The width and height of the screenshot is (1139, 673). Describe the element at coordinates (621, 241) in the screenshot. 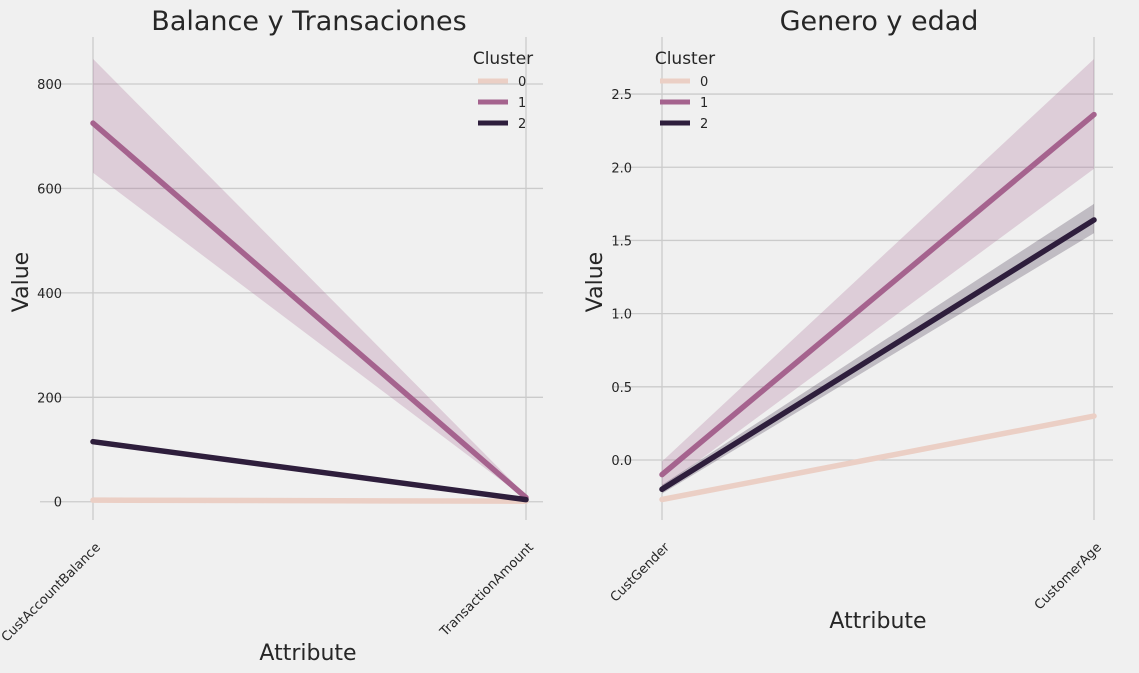

I see `y-tick-label: 1.5` at that location.